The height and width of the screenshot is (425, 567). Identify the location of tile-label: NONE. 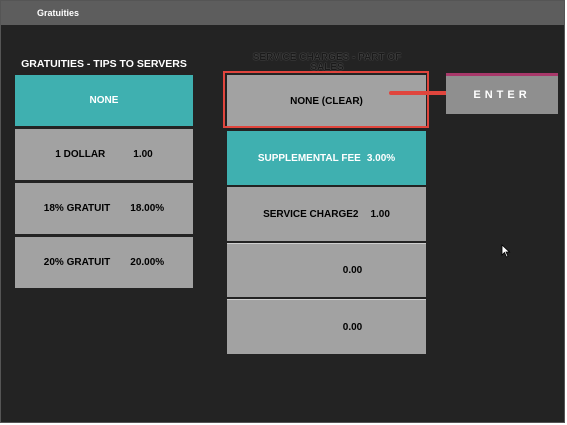
(104, 100).